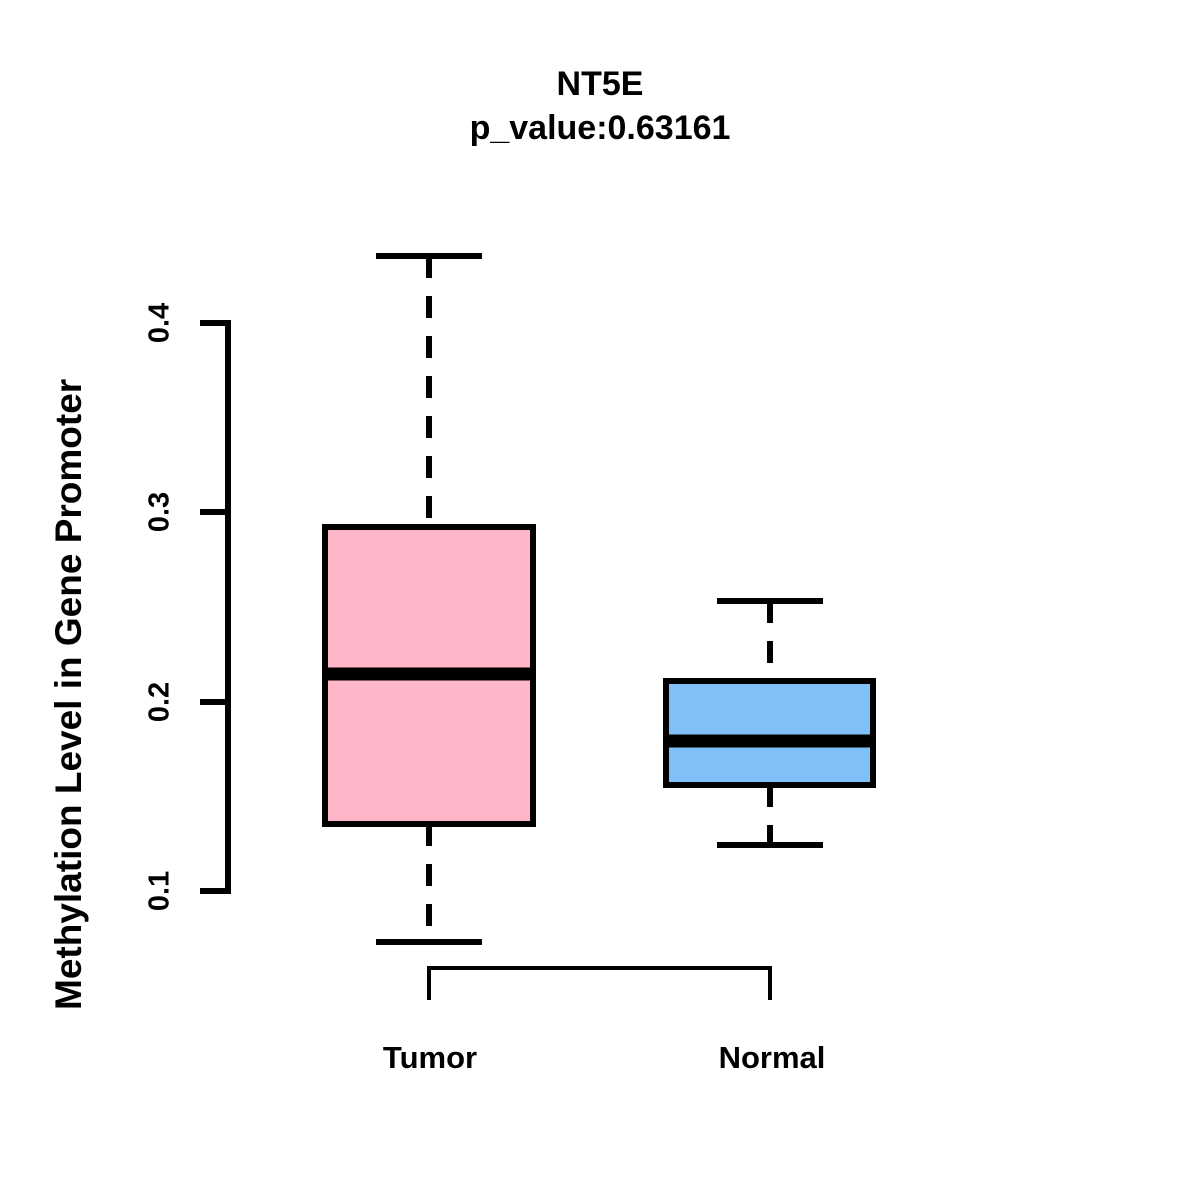  I want to click on y-tick-label-0.3: 0.3, so click(159, 512).